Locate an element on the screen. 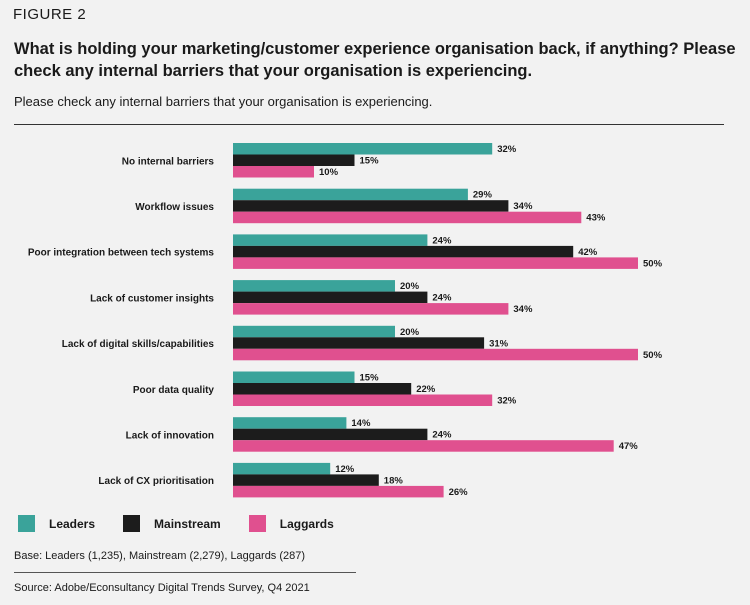  legend-label-leaders: Leaders is located at coordinates (72, 523).